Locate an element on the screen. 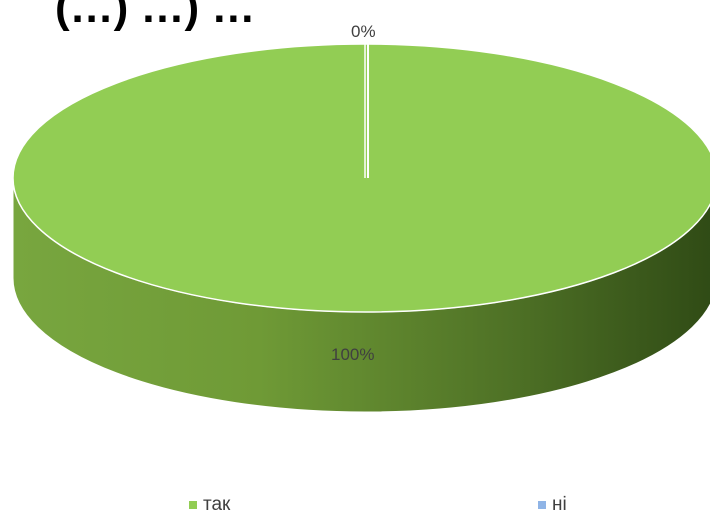 This screenshot has width=710, height=519. chart-legend: так ні is located at coordinates (355, 503).